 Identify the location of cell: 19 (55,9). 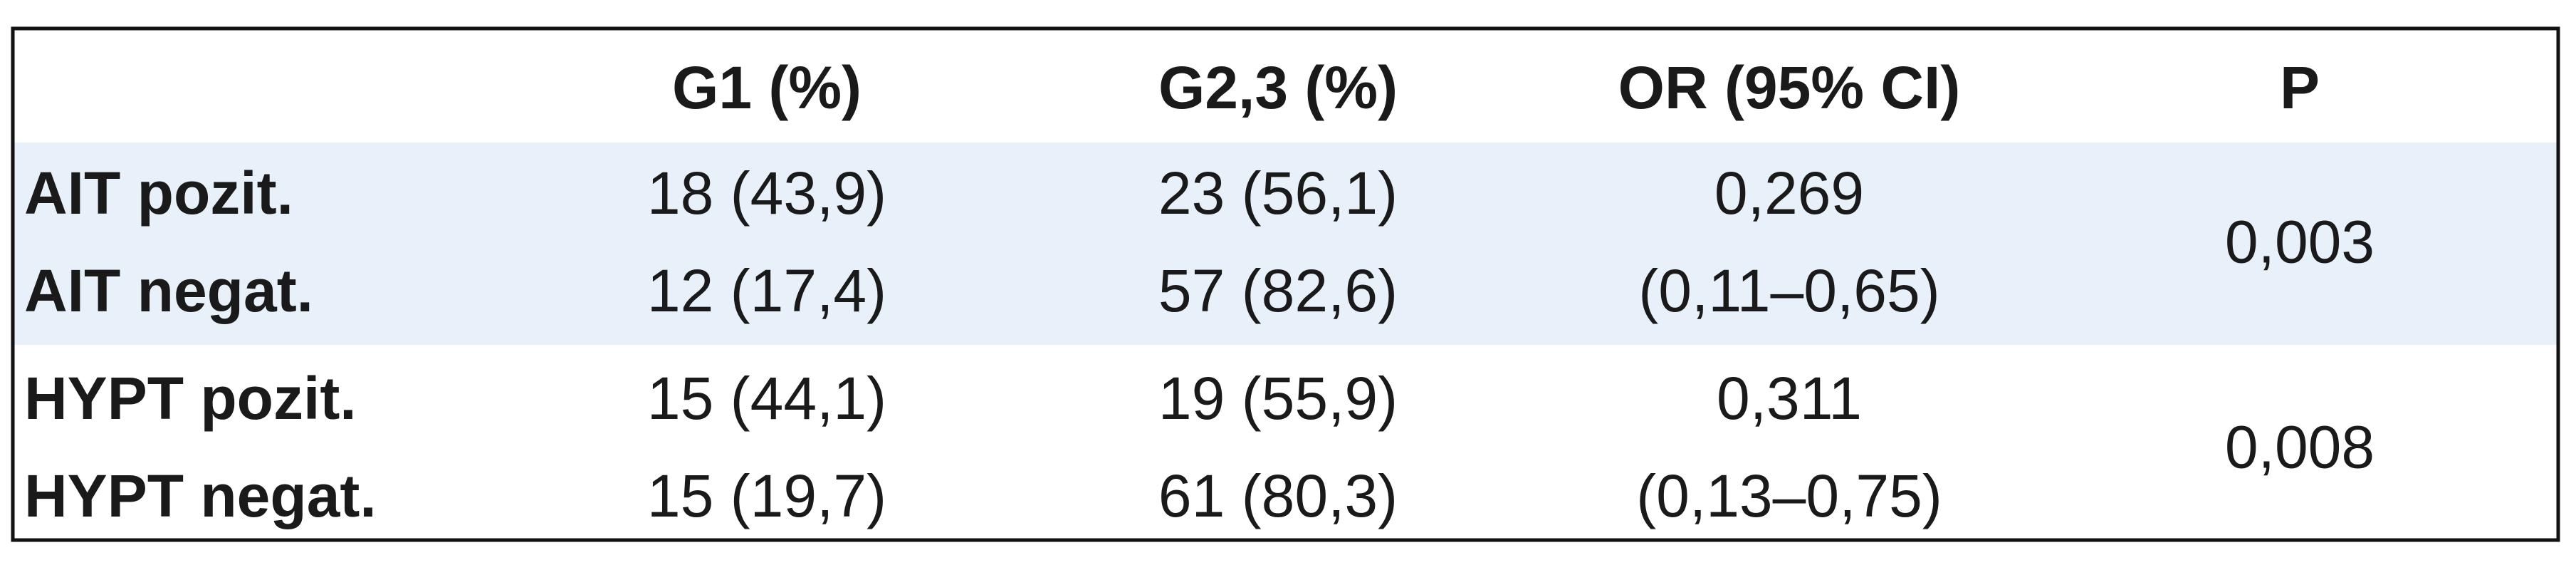
(1278, 398).